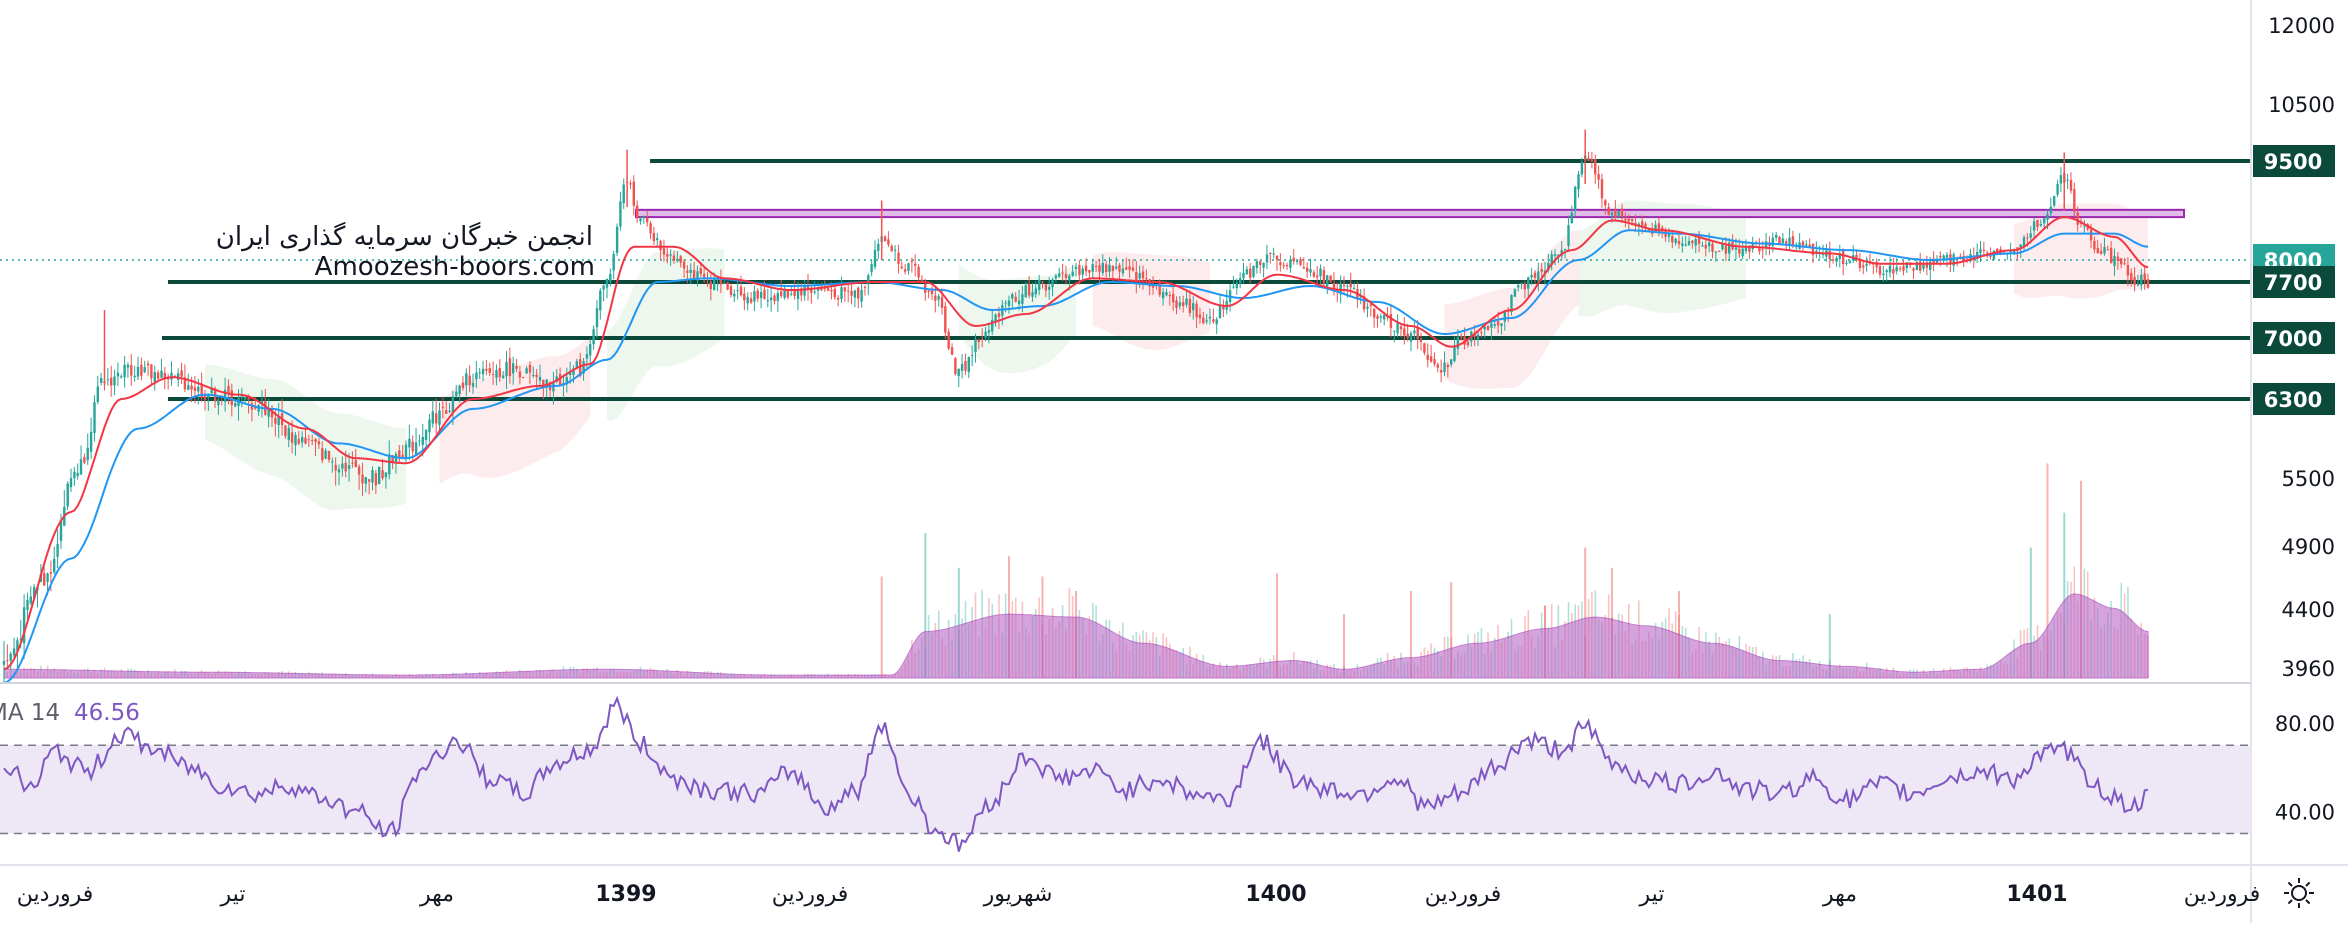  What do you see at coordinates (1410, 213) in the screenshot?
I see `resistance-zone` at bounding box center [1410, 213].